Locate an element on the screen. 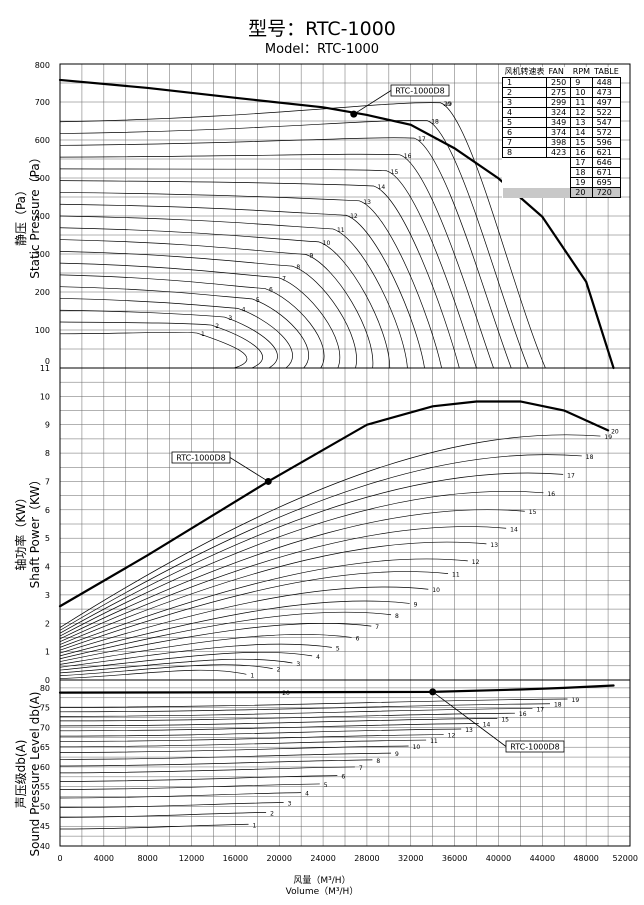 This screenshot has width=644, height=905. y-tick-label: 50 is located at coordinates (45, 806).